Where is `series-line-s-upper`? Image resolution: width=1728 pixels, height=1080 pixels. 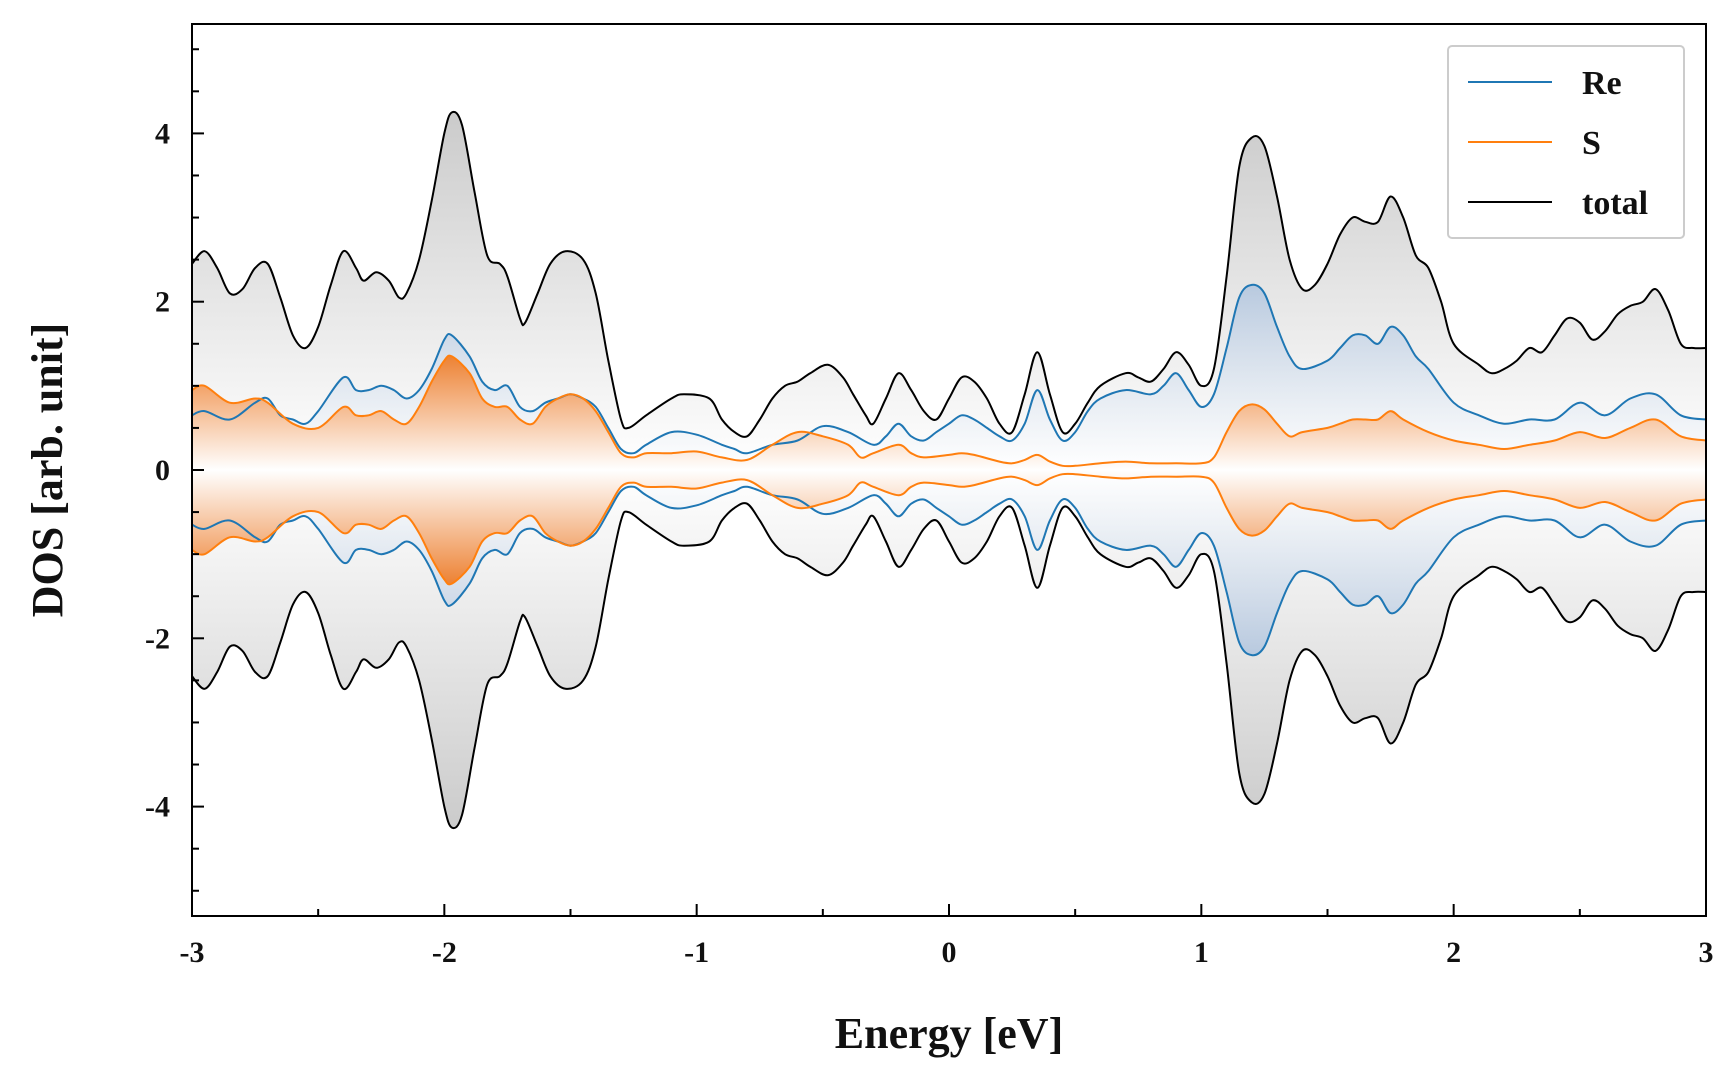
series-line-s-upper is located at coordinates (949, 411).